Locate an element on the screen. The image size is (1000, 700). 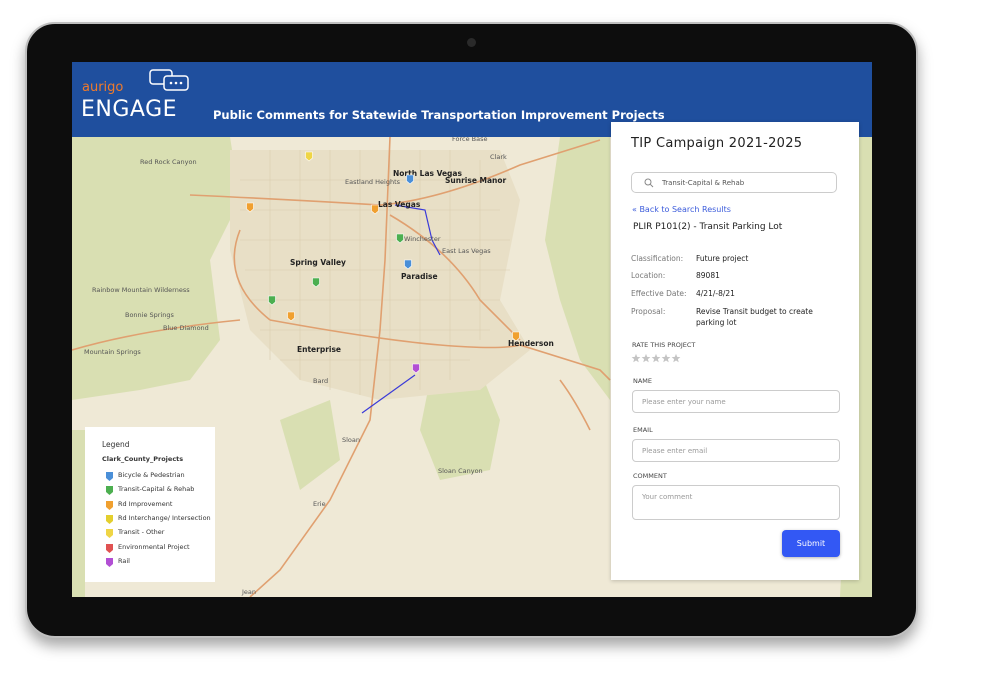
map-label: Clark is located at coordinates (498, 157).